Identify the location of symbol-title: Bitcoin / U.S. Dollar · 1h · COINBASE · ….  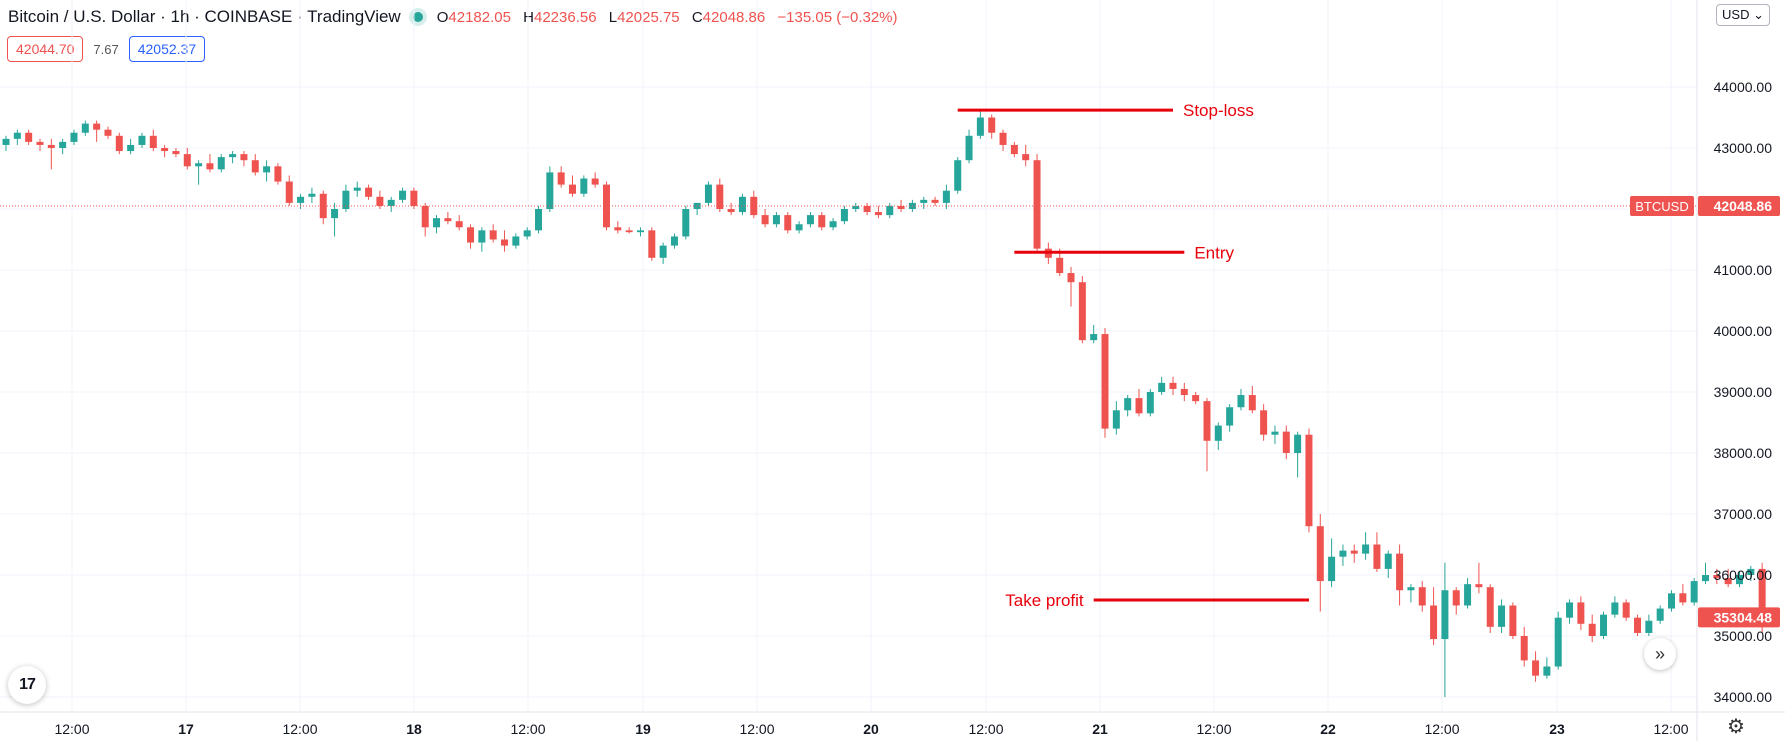
(204, 16).